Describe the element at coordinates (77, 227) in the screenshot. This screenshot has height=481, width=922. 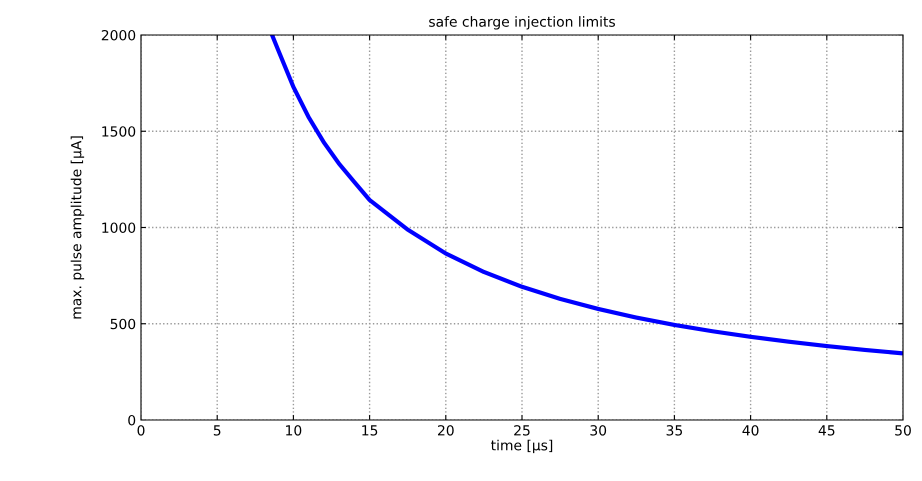
I see `y-axis-title: max. pulse amplitude [µA]` at that location.